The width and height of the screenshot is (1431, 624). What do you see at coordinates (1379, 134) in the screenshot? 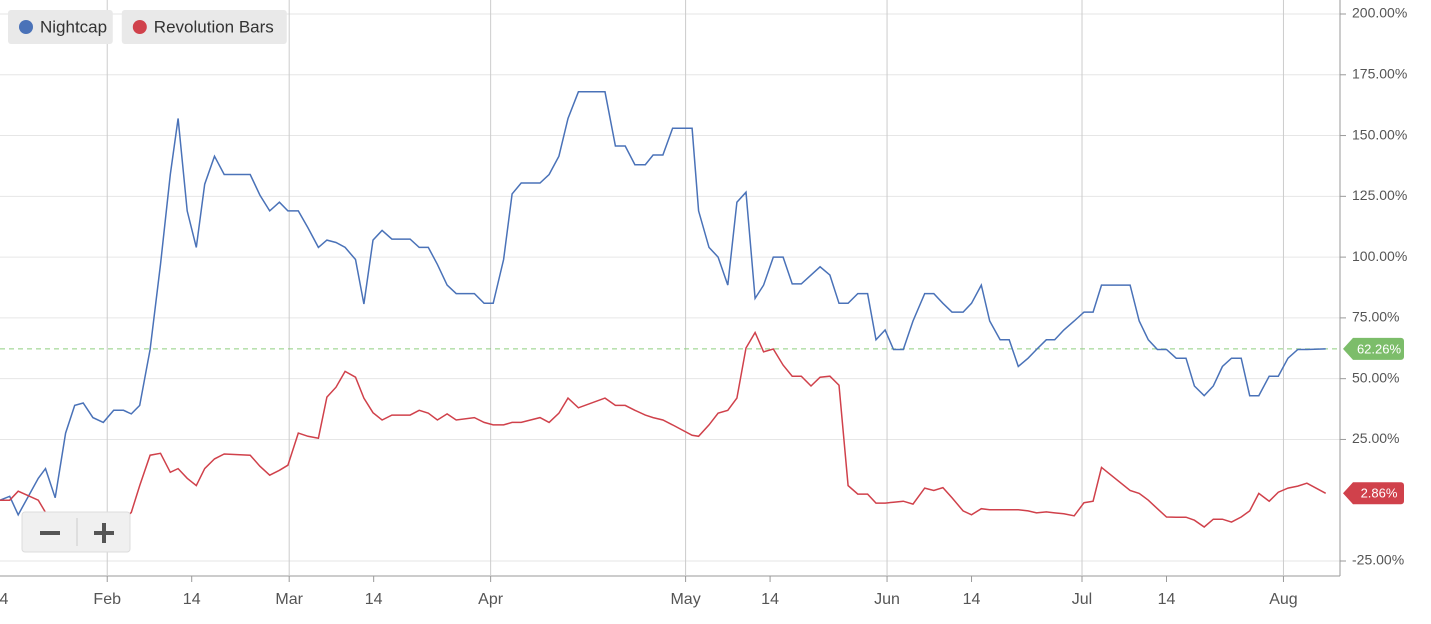
I see `y-tick-label: 150.00%` at bounding box center [1379, 134].